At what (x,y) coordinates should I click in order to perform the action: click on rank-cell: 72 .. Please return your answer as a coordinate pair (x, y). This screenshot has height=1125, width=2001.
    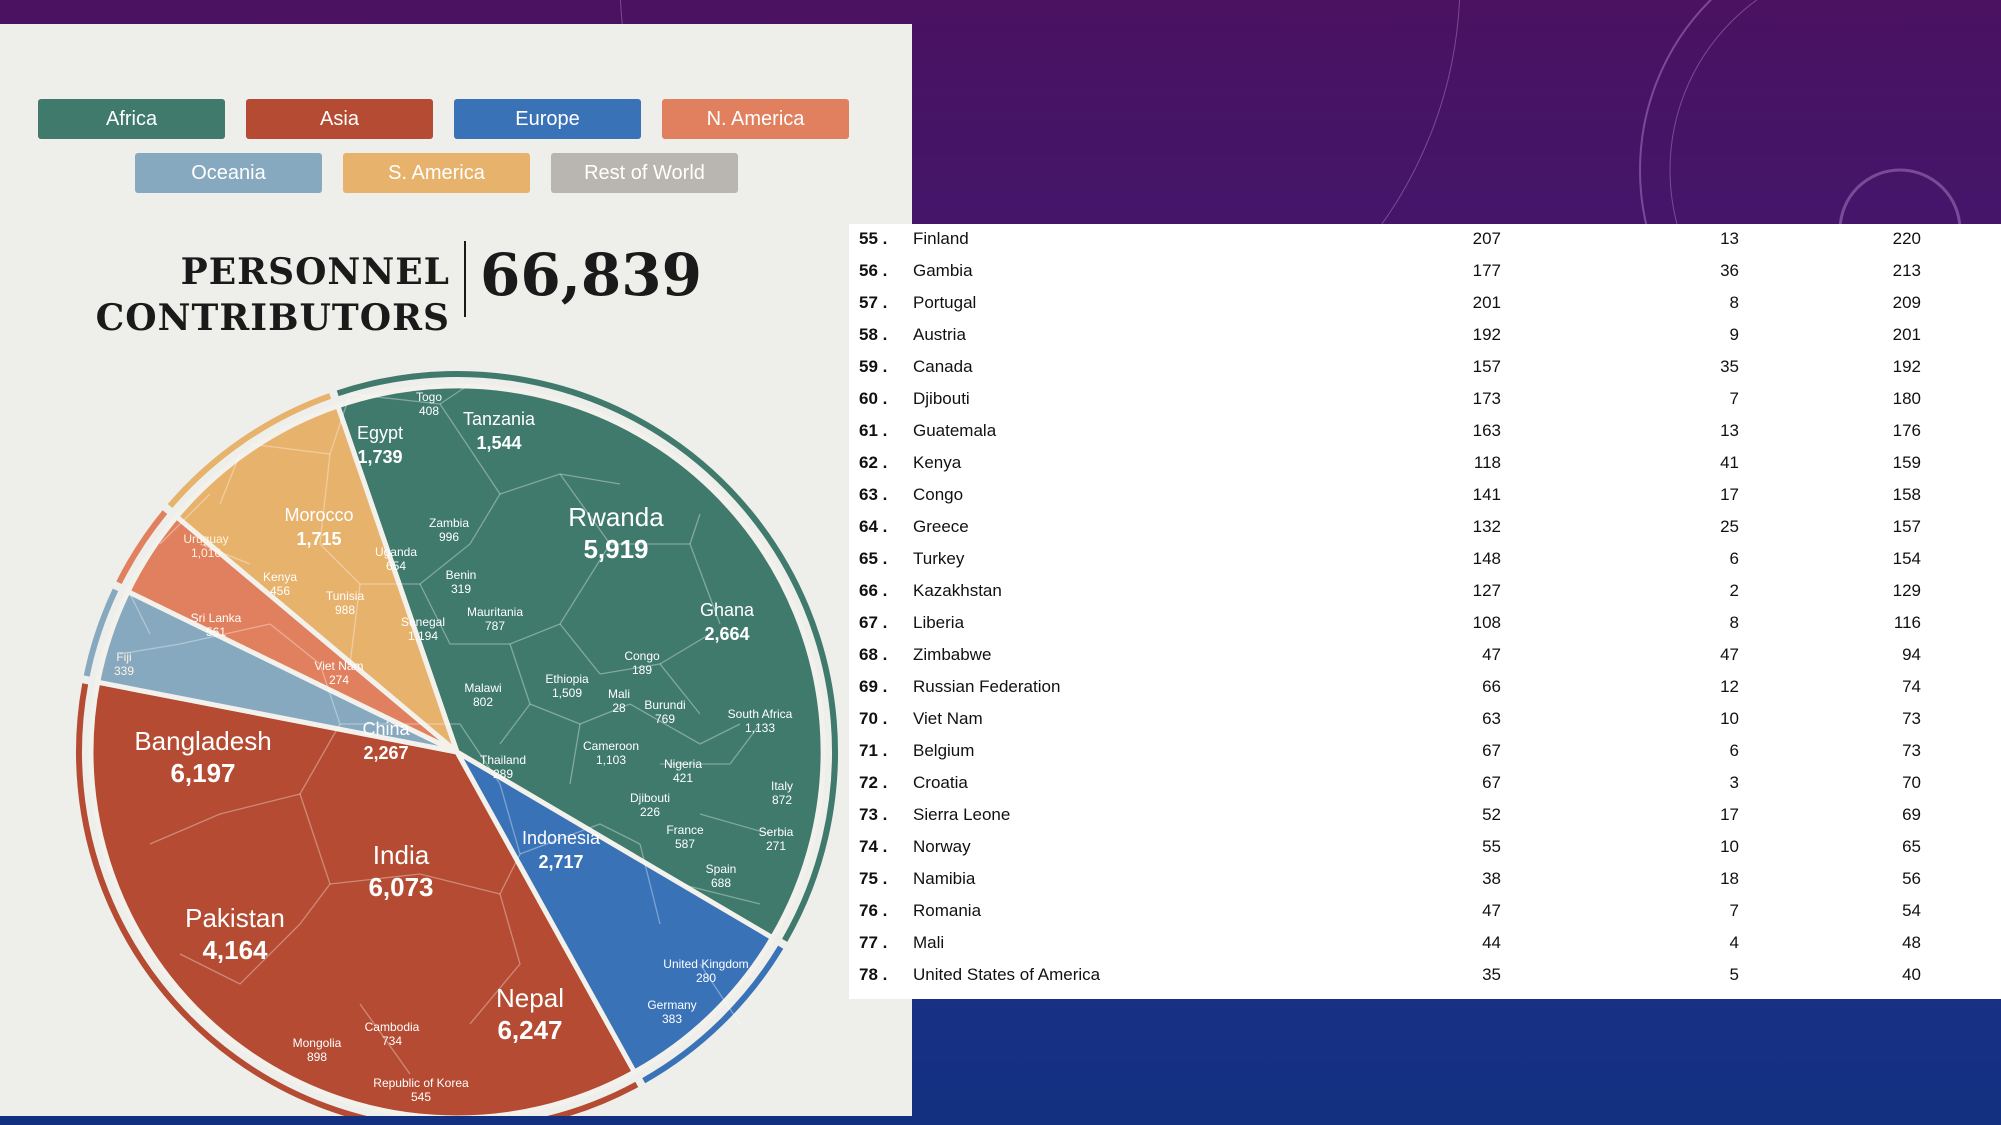
    Looking at the image, I should click on (873, 782).